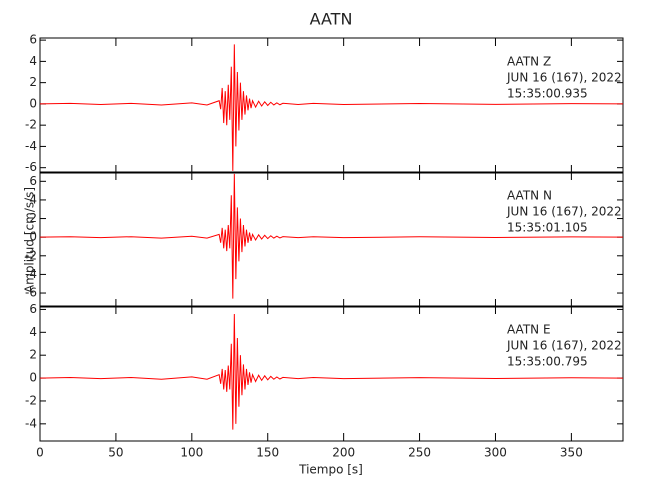 This screenshot has height=500, width=650. What do you see at coordinates (191, 453) in the screenshot?
I see `x-tick-label: 100` at bounding box center [191, 453].